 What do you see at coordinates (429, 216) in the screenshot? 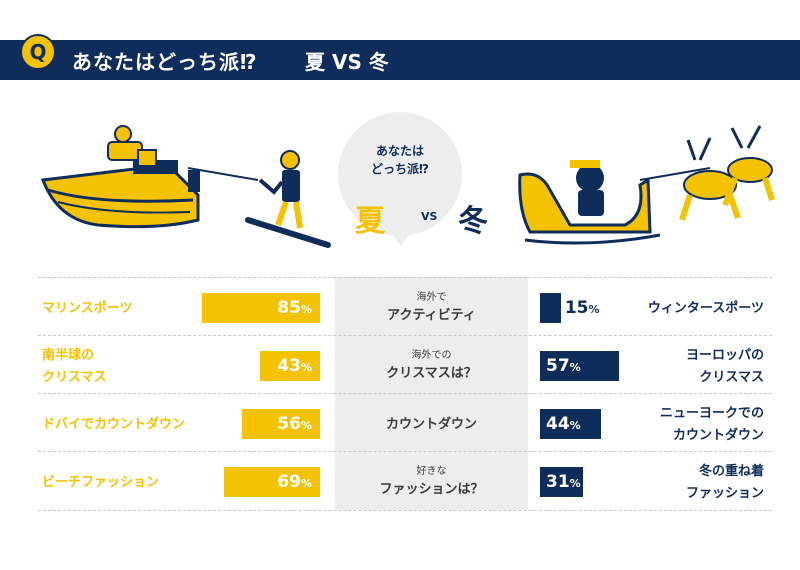
I see `vs-label: VS` at bounding box center [429, 216].